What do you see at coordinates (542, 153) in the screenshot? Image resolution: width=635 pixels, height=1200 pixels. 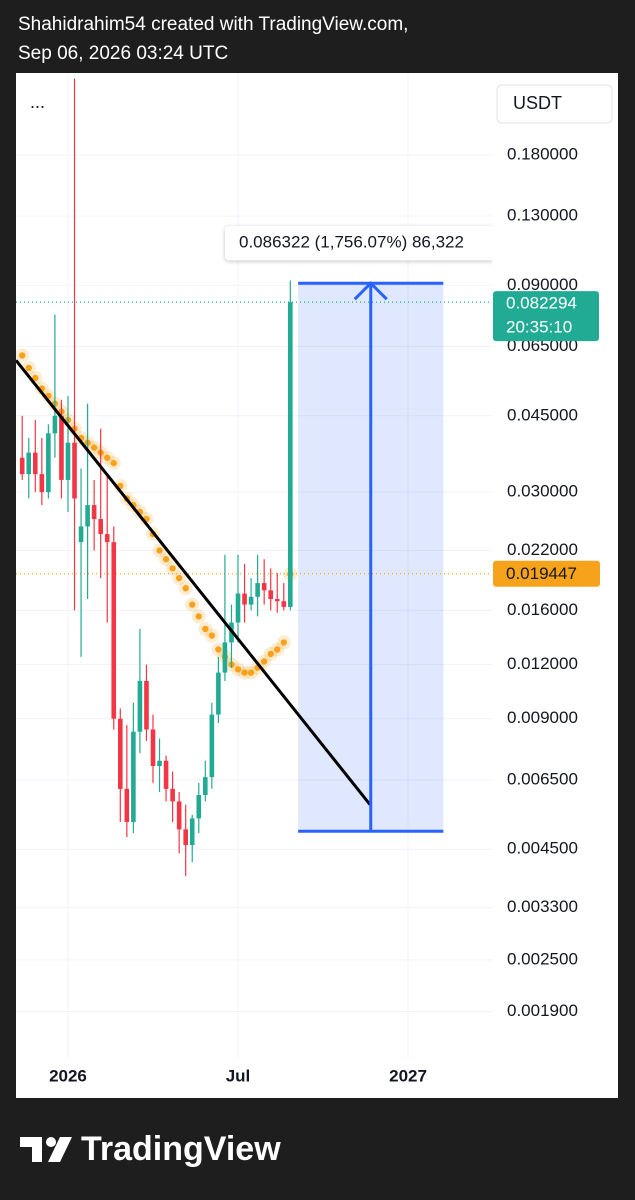 I see `y-tick-label: 0.180000` at bounding box center [542, 153].